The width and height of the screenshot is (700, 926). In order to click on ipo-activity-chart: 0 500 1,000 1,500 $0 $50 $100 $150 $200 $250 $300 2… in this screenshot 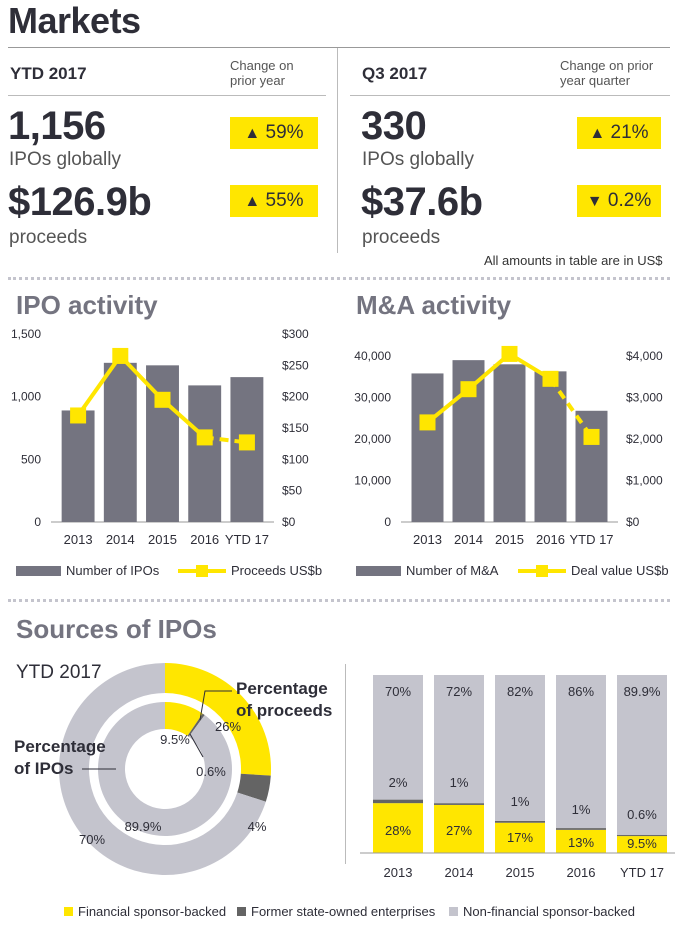, I will do `click(166, 452)`.